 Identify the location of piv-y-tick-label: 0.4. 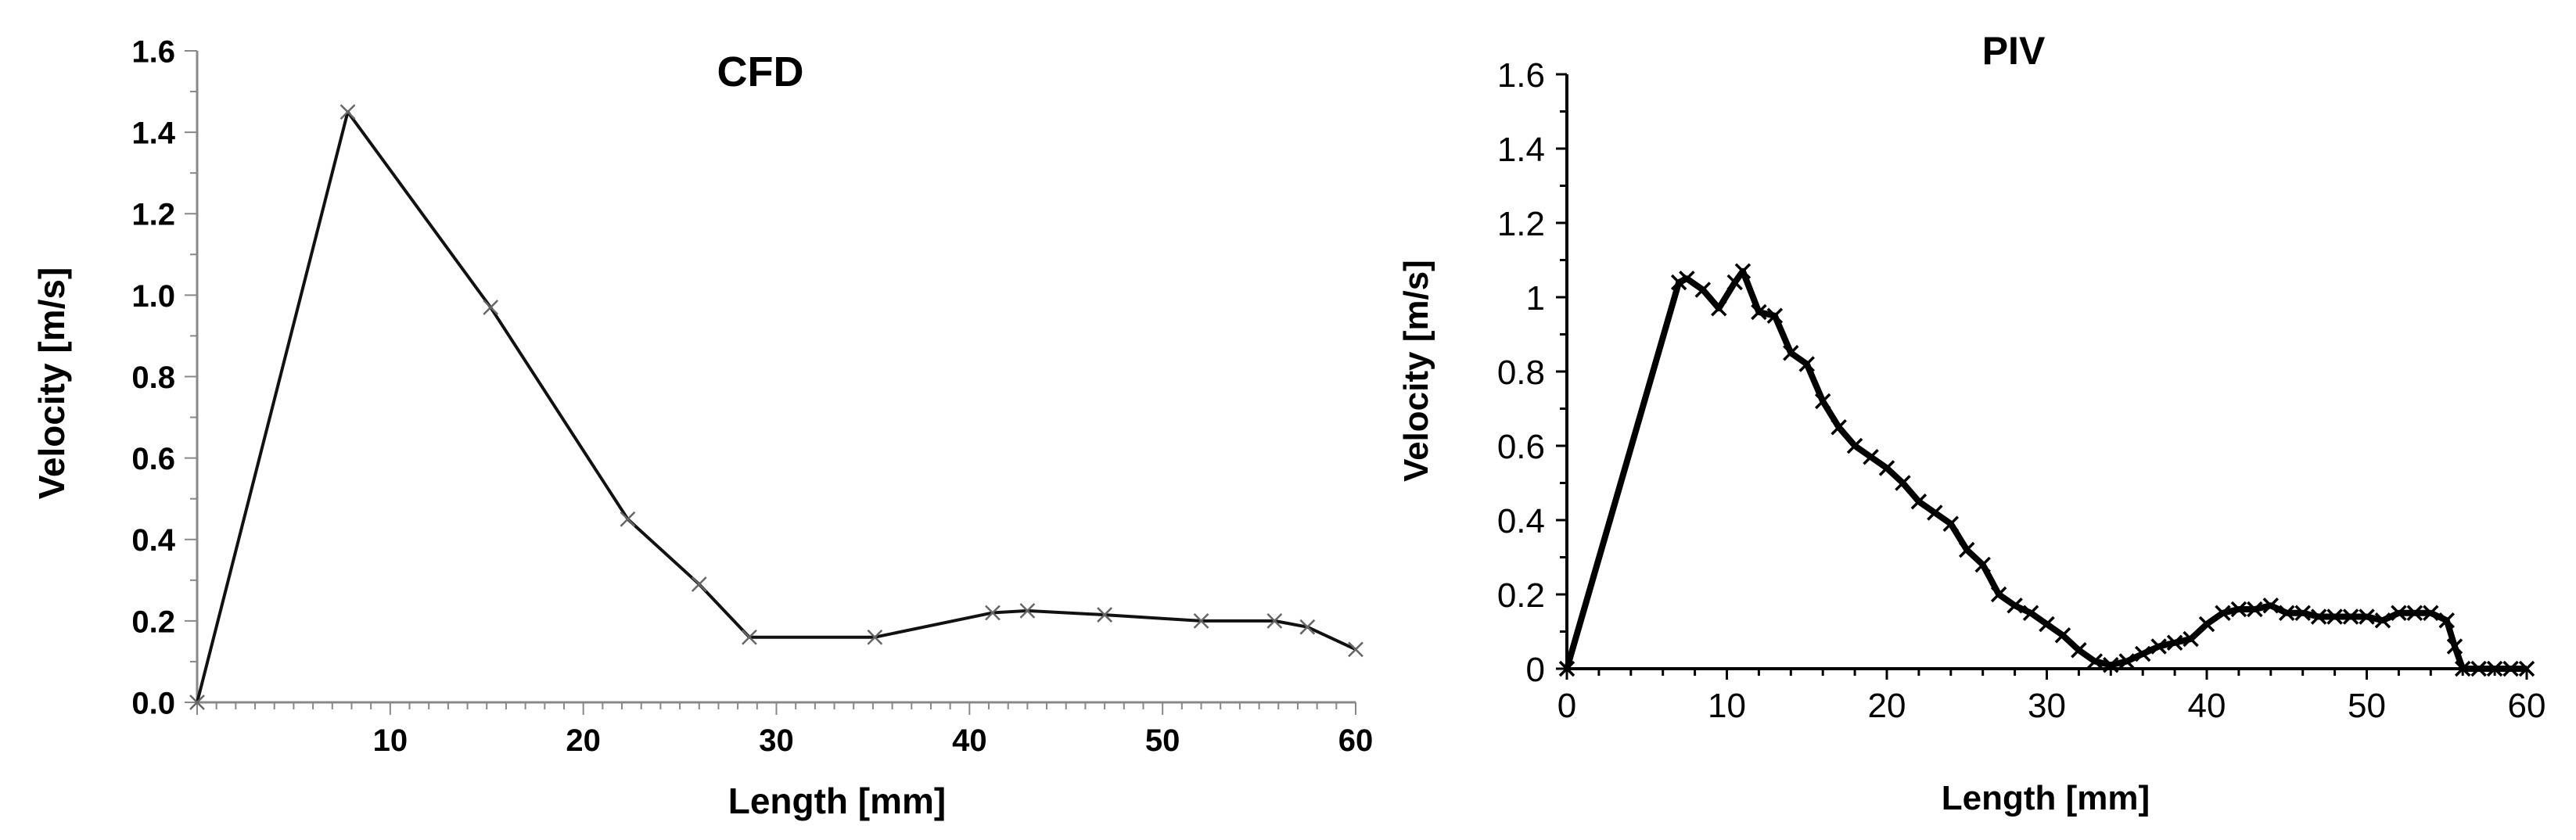
(1521, 521).